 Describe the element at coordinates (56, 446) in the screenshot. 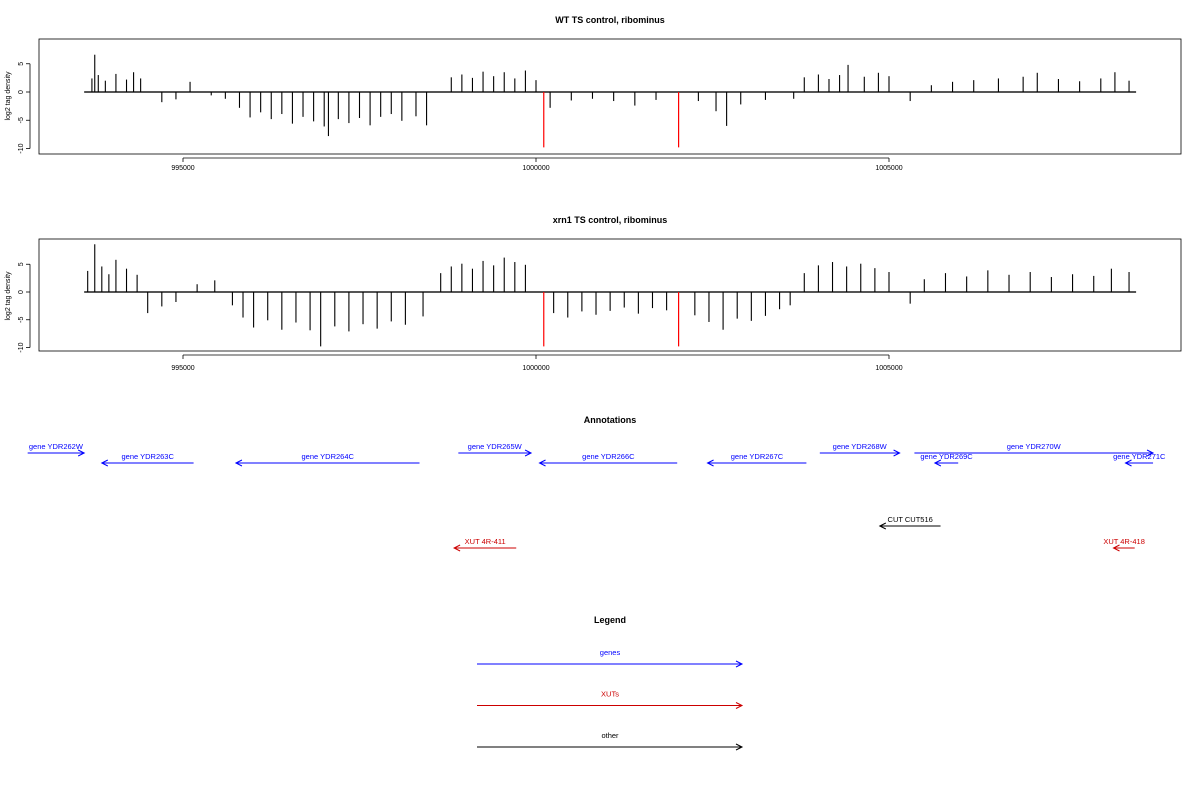

I see `annotation-label: gene YDR262W` at that location.